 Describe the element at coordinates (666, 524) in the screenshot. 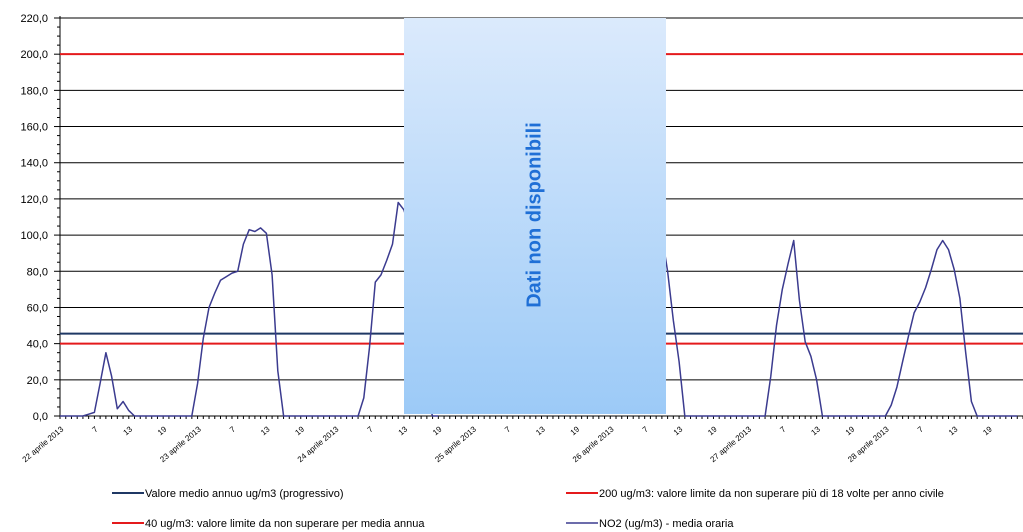

I see `legend-label: NO2 (ug/m3) - media oraria` at that location.